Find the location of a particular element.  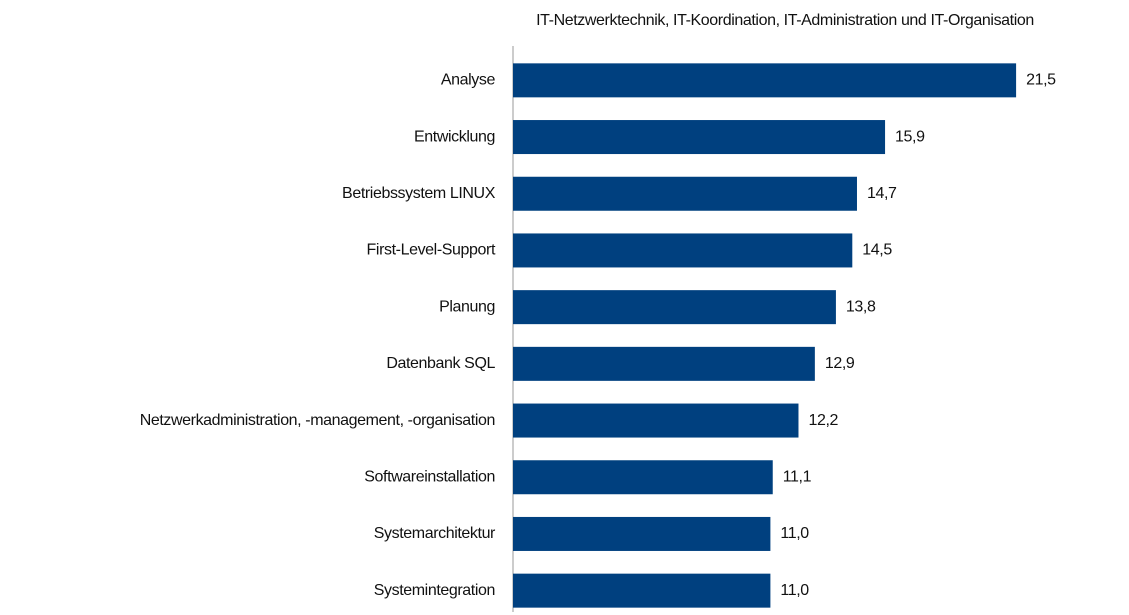

y-tick-label: Analyse is located at coordinates (468, 80).